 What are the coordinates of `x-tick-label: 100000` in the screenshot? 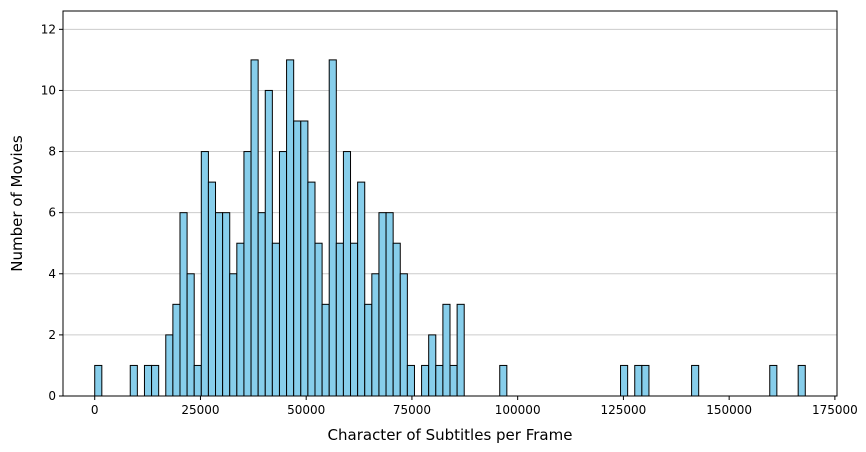 It's located at (518, 410).